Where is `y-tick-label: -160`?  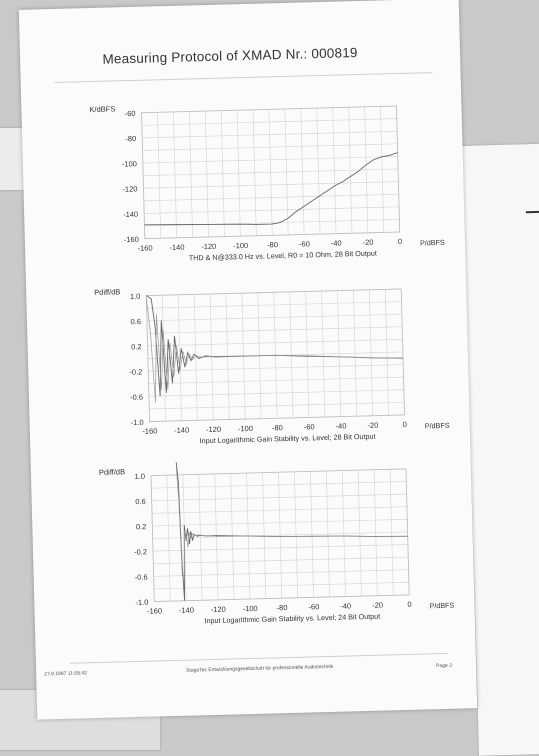
y-tick-label: -160 is located at coordinates (131, 239).